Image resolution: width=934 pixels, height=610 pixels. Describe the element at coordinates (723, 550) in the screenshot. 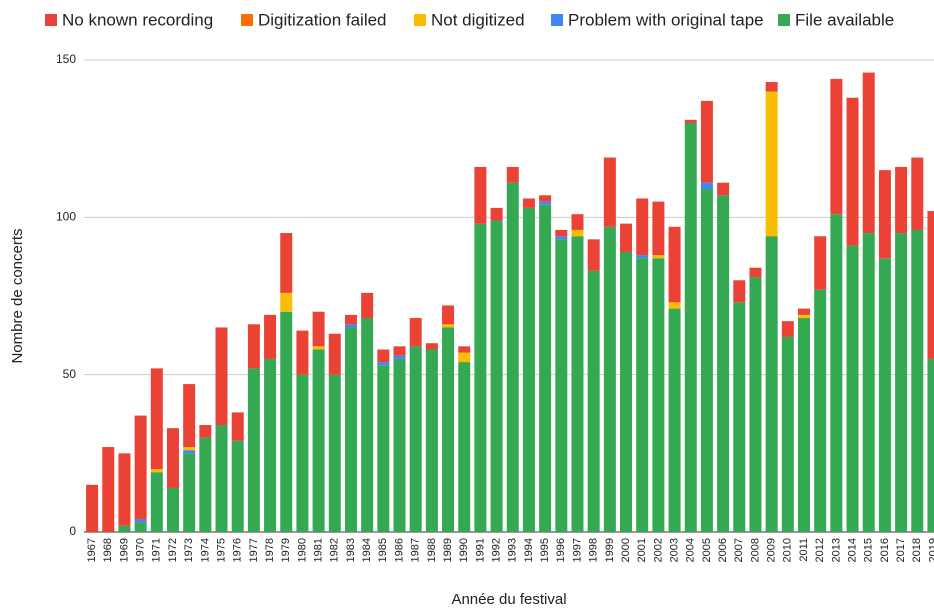

I see `x-tick-label: 2006` at that location.